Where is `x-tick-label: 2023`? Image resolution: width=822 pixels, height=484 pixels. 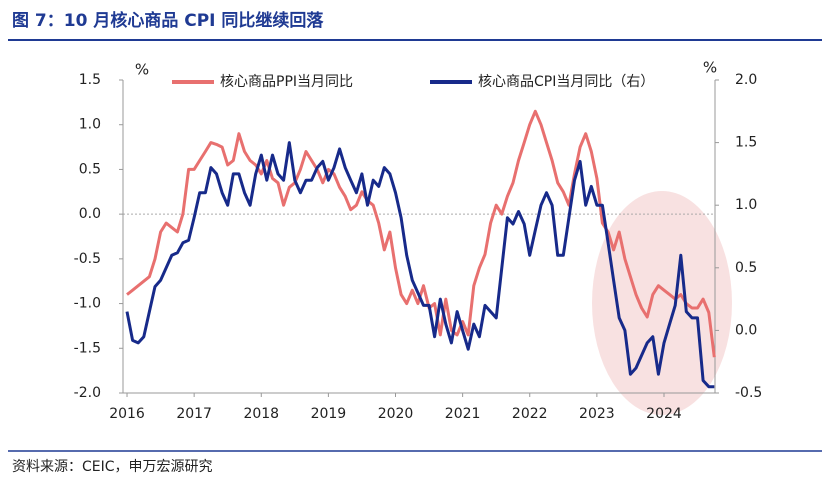 x-tick-label: 2023 is located at coordinates (597, 414).